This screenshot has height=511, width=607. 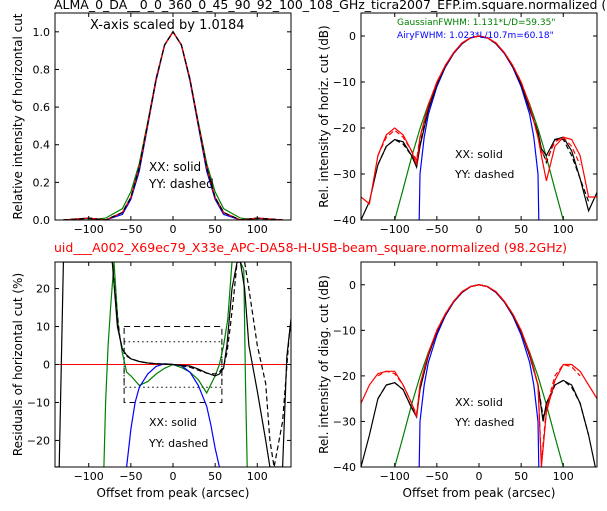 I want to click on y-tick-label: 0.0, so click(x=42, y=220).